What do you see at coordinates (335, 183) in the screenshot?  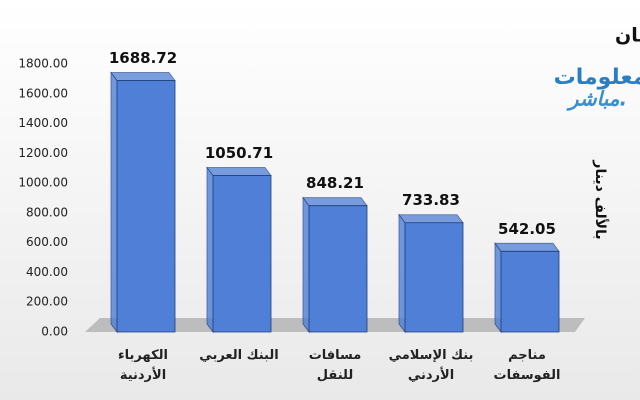 I see `value-label: 848.21` at bounding box center [335, 183].